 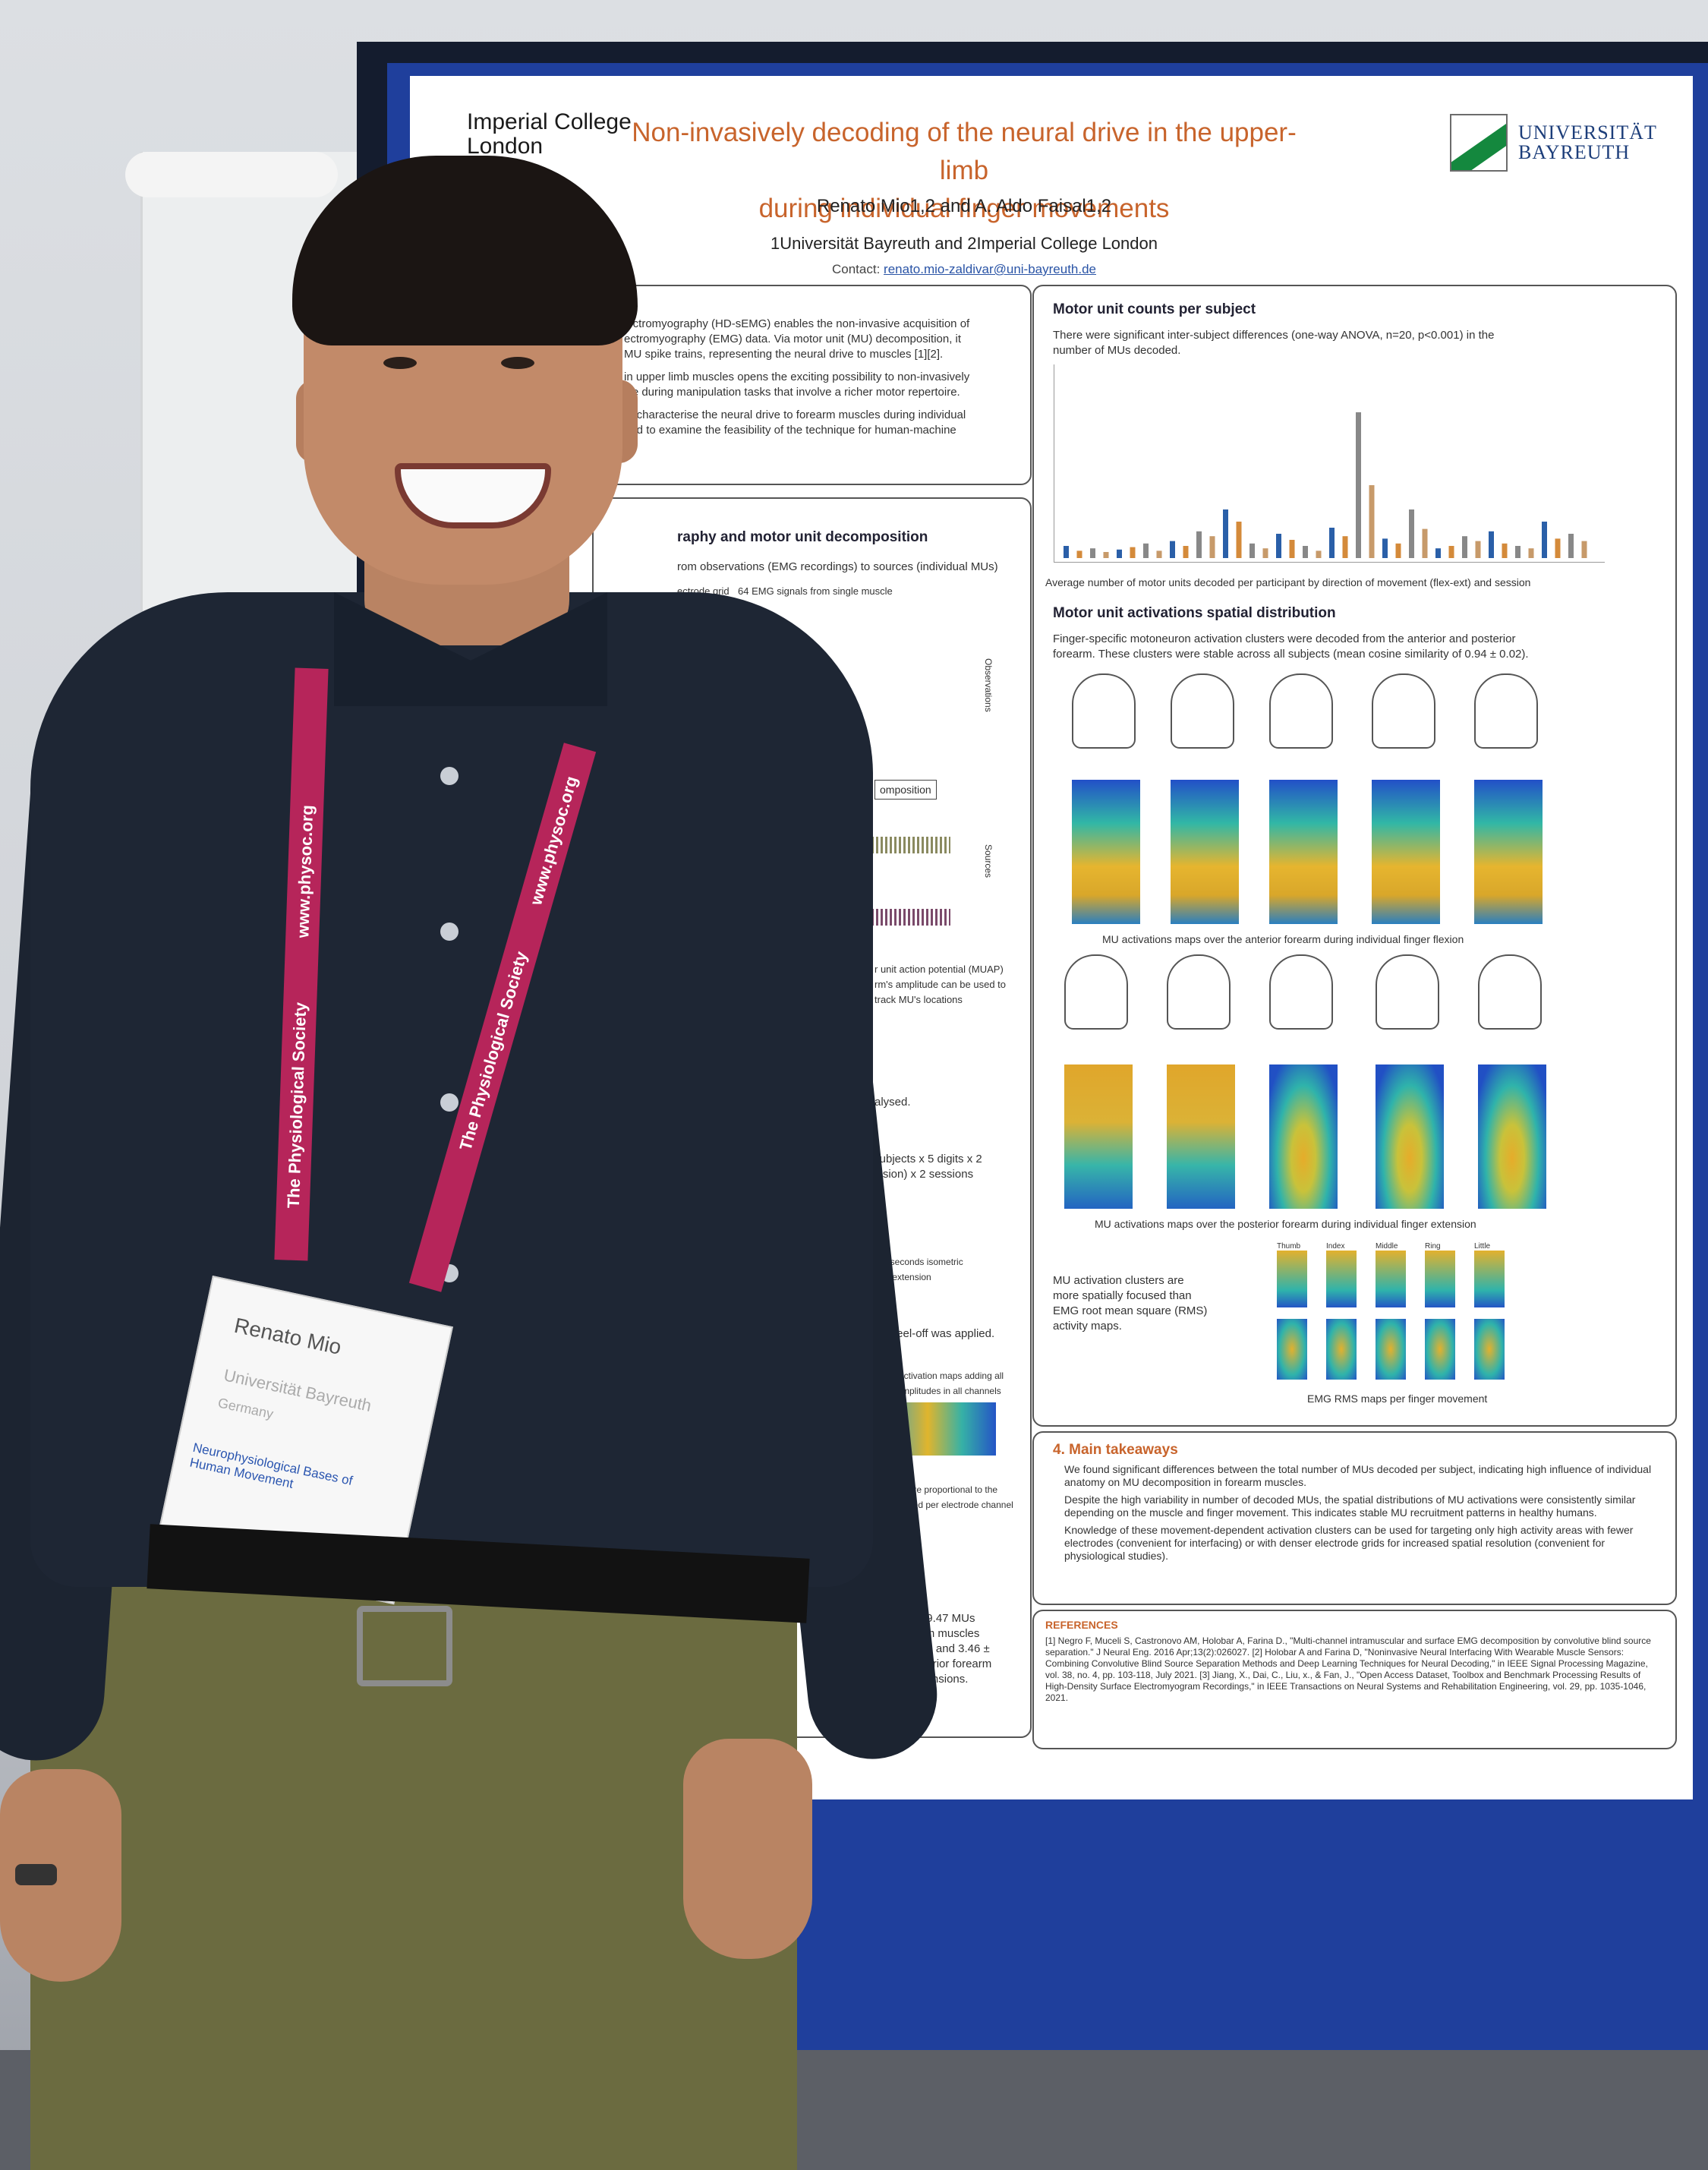 I want to click on hand-little-ext-icon, so click(x=1510, y=992).